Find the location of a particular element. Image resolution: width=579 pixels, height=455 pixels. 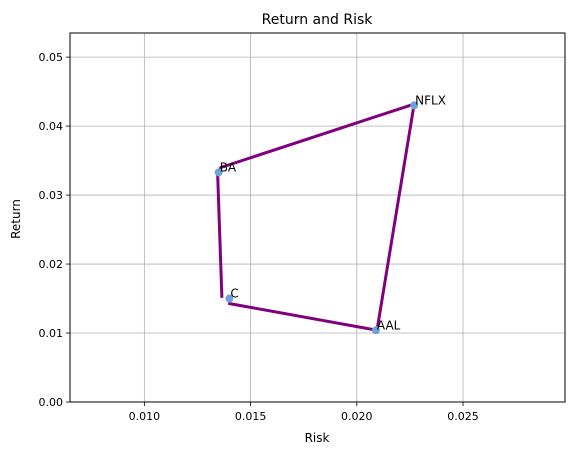

y-axis-ticks: 0.00 0.01 0.02 0.03 0.04 0.05 is located at coordinates (54, 230).